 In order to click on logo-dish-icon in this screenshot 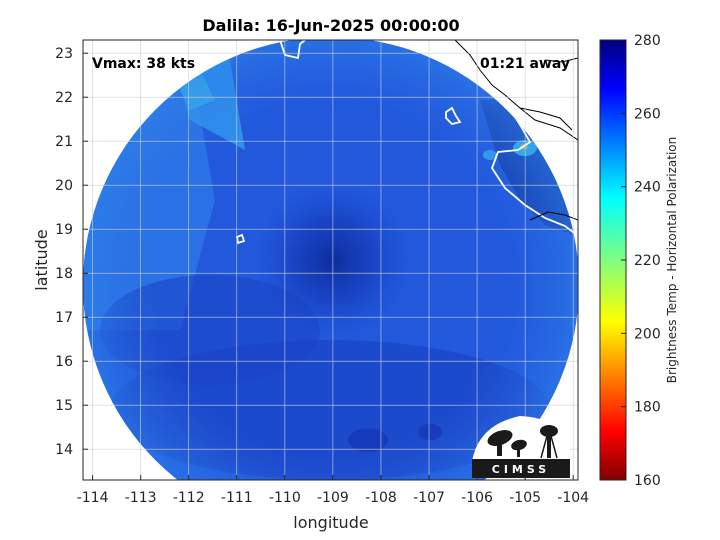, I will do `click(507, 443)`.